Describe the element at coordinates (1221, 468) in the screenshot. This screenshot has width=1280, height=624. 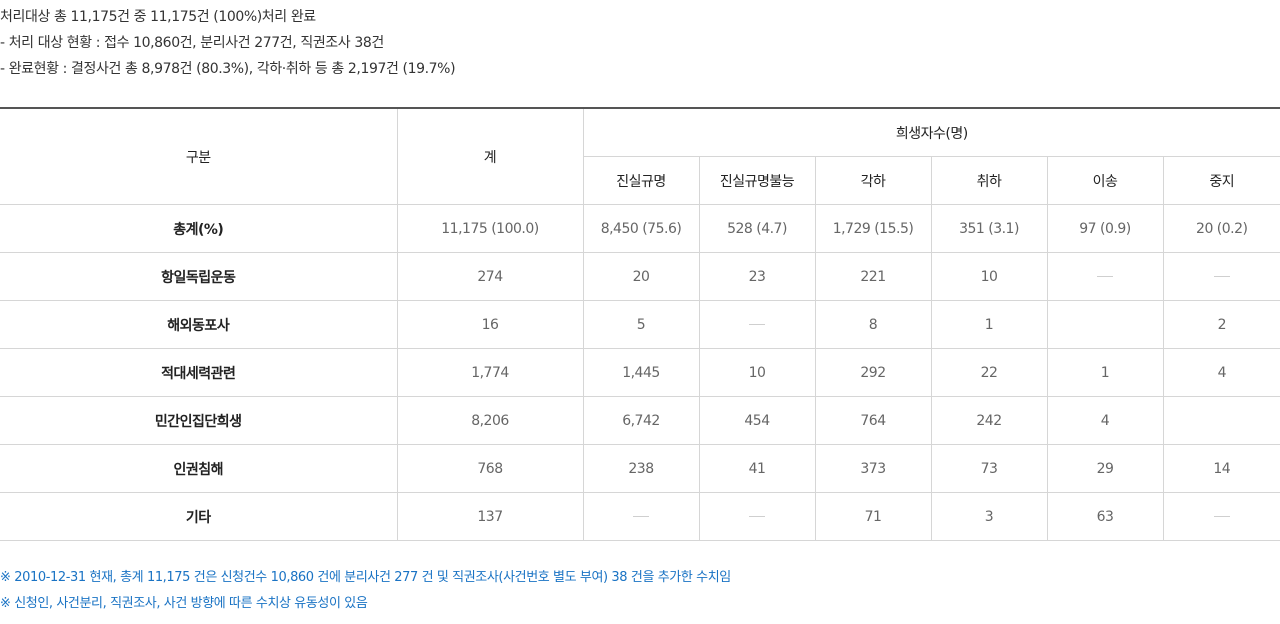
I see `cell-suspended: 14` at that location.